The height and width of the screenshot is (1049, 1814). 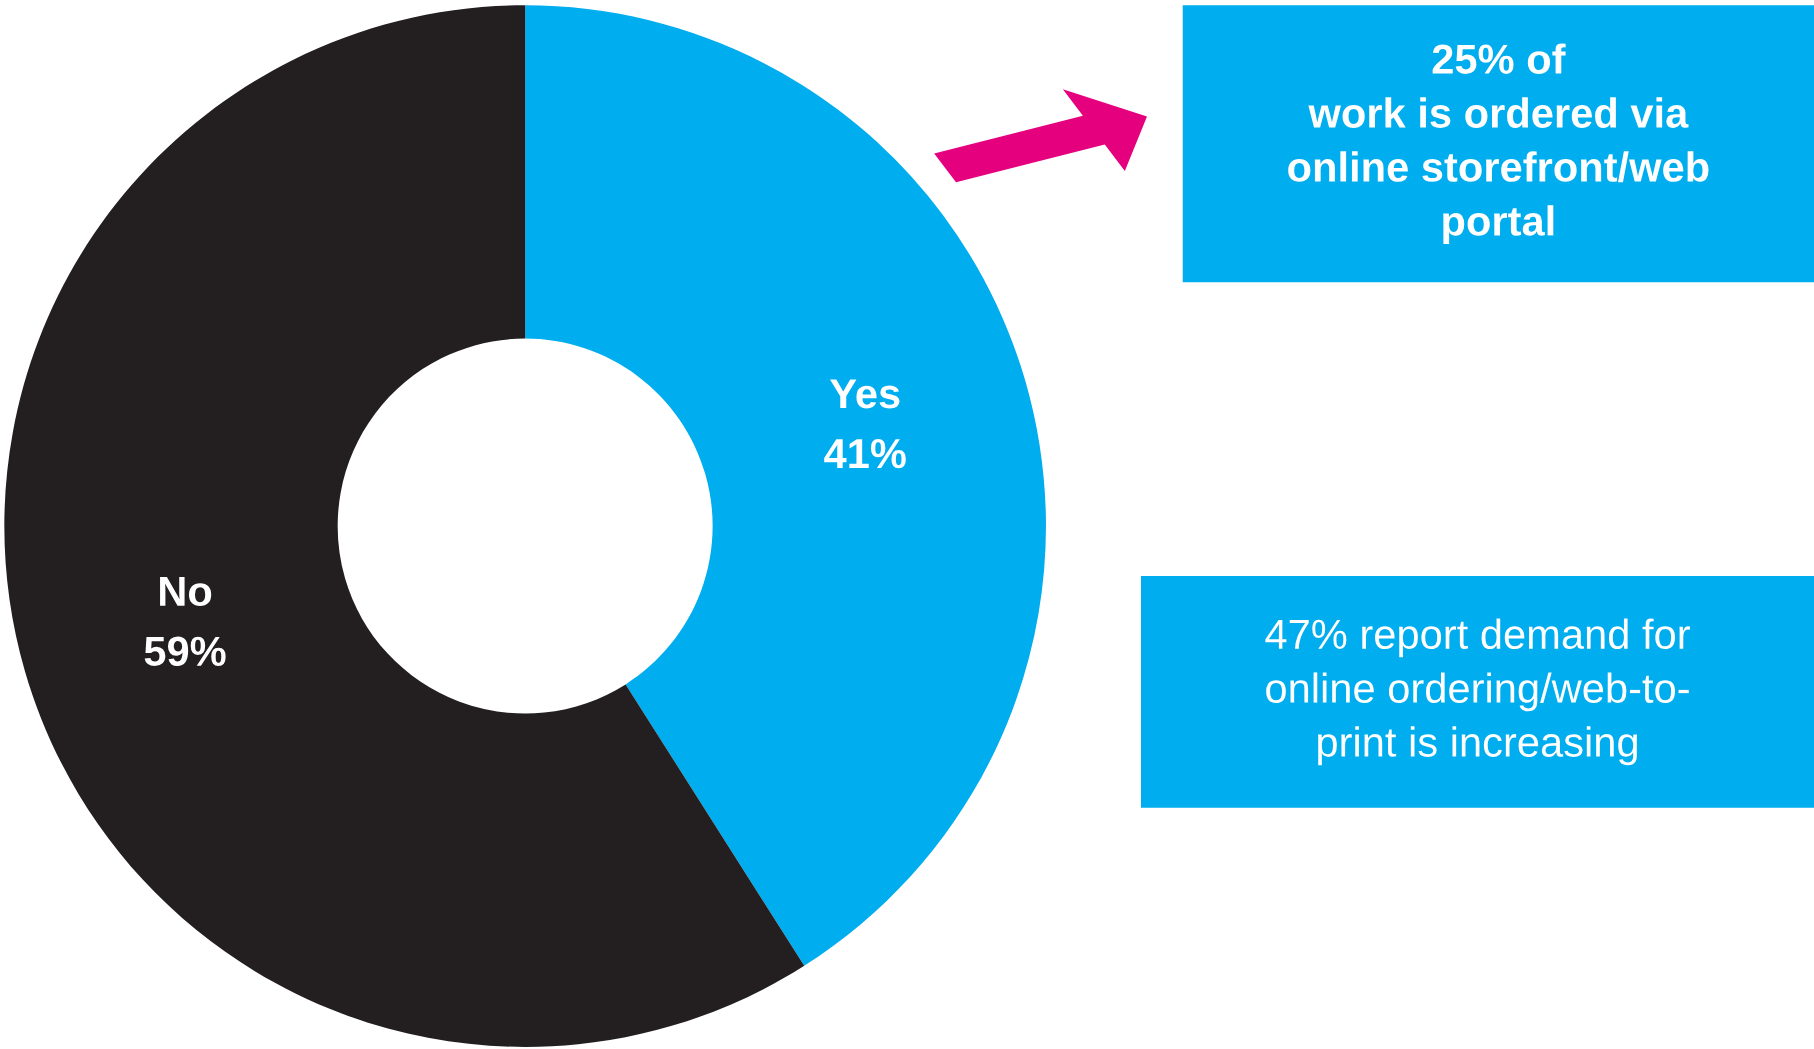 What do you see at coordinates (185, 651) in the screenshot?
I see `data-label: 59%` at bounding box center [185, 651].